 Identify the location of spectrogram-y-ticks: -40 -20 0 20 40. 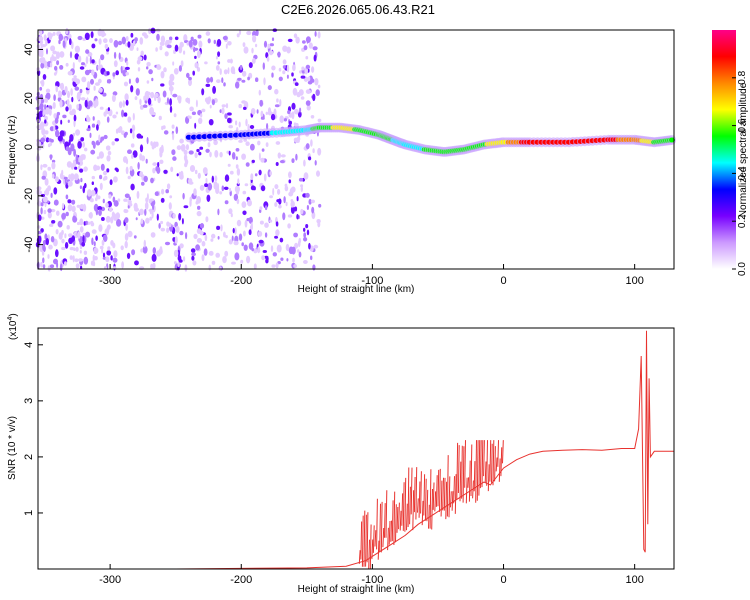
(33, 148).